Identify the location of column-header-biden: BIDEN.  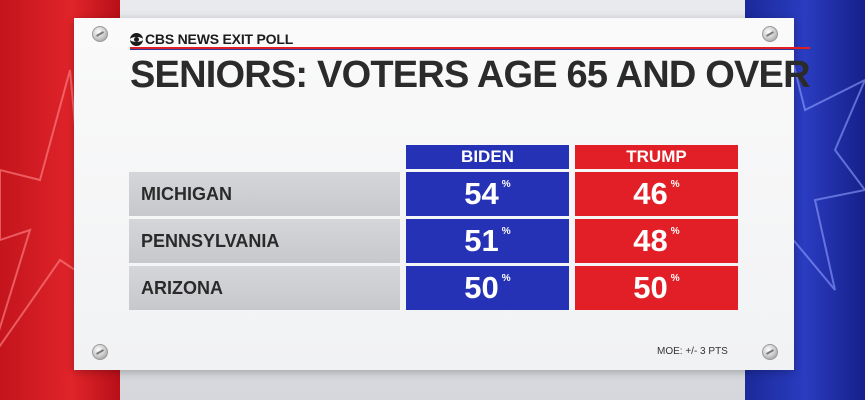
(487, 157).